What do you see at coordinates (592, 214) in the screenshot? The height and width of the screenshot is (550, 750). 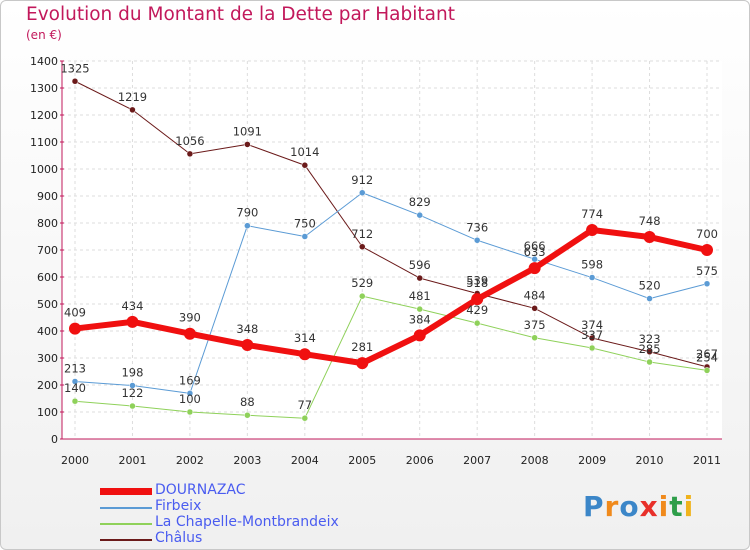 I see `data-label-dournazac: 774` at bounding box center [592, 214].